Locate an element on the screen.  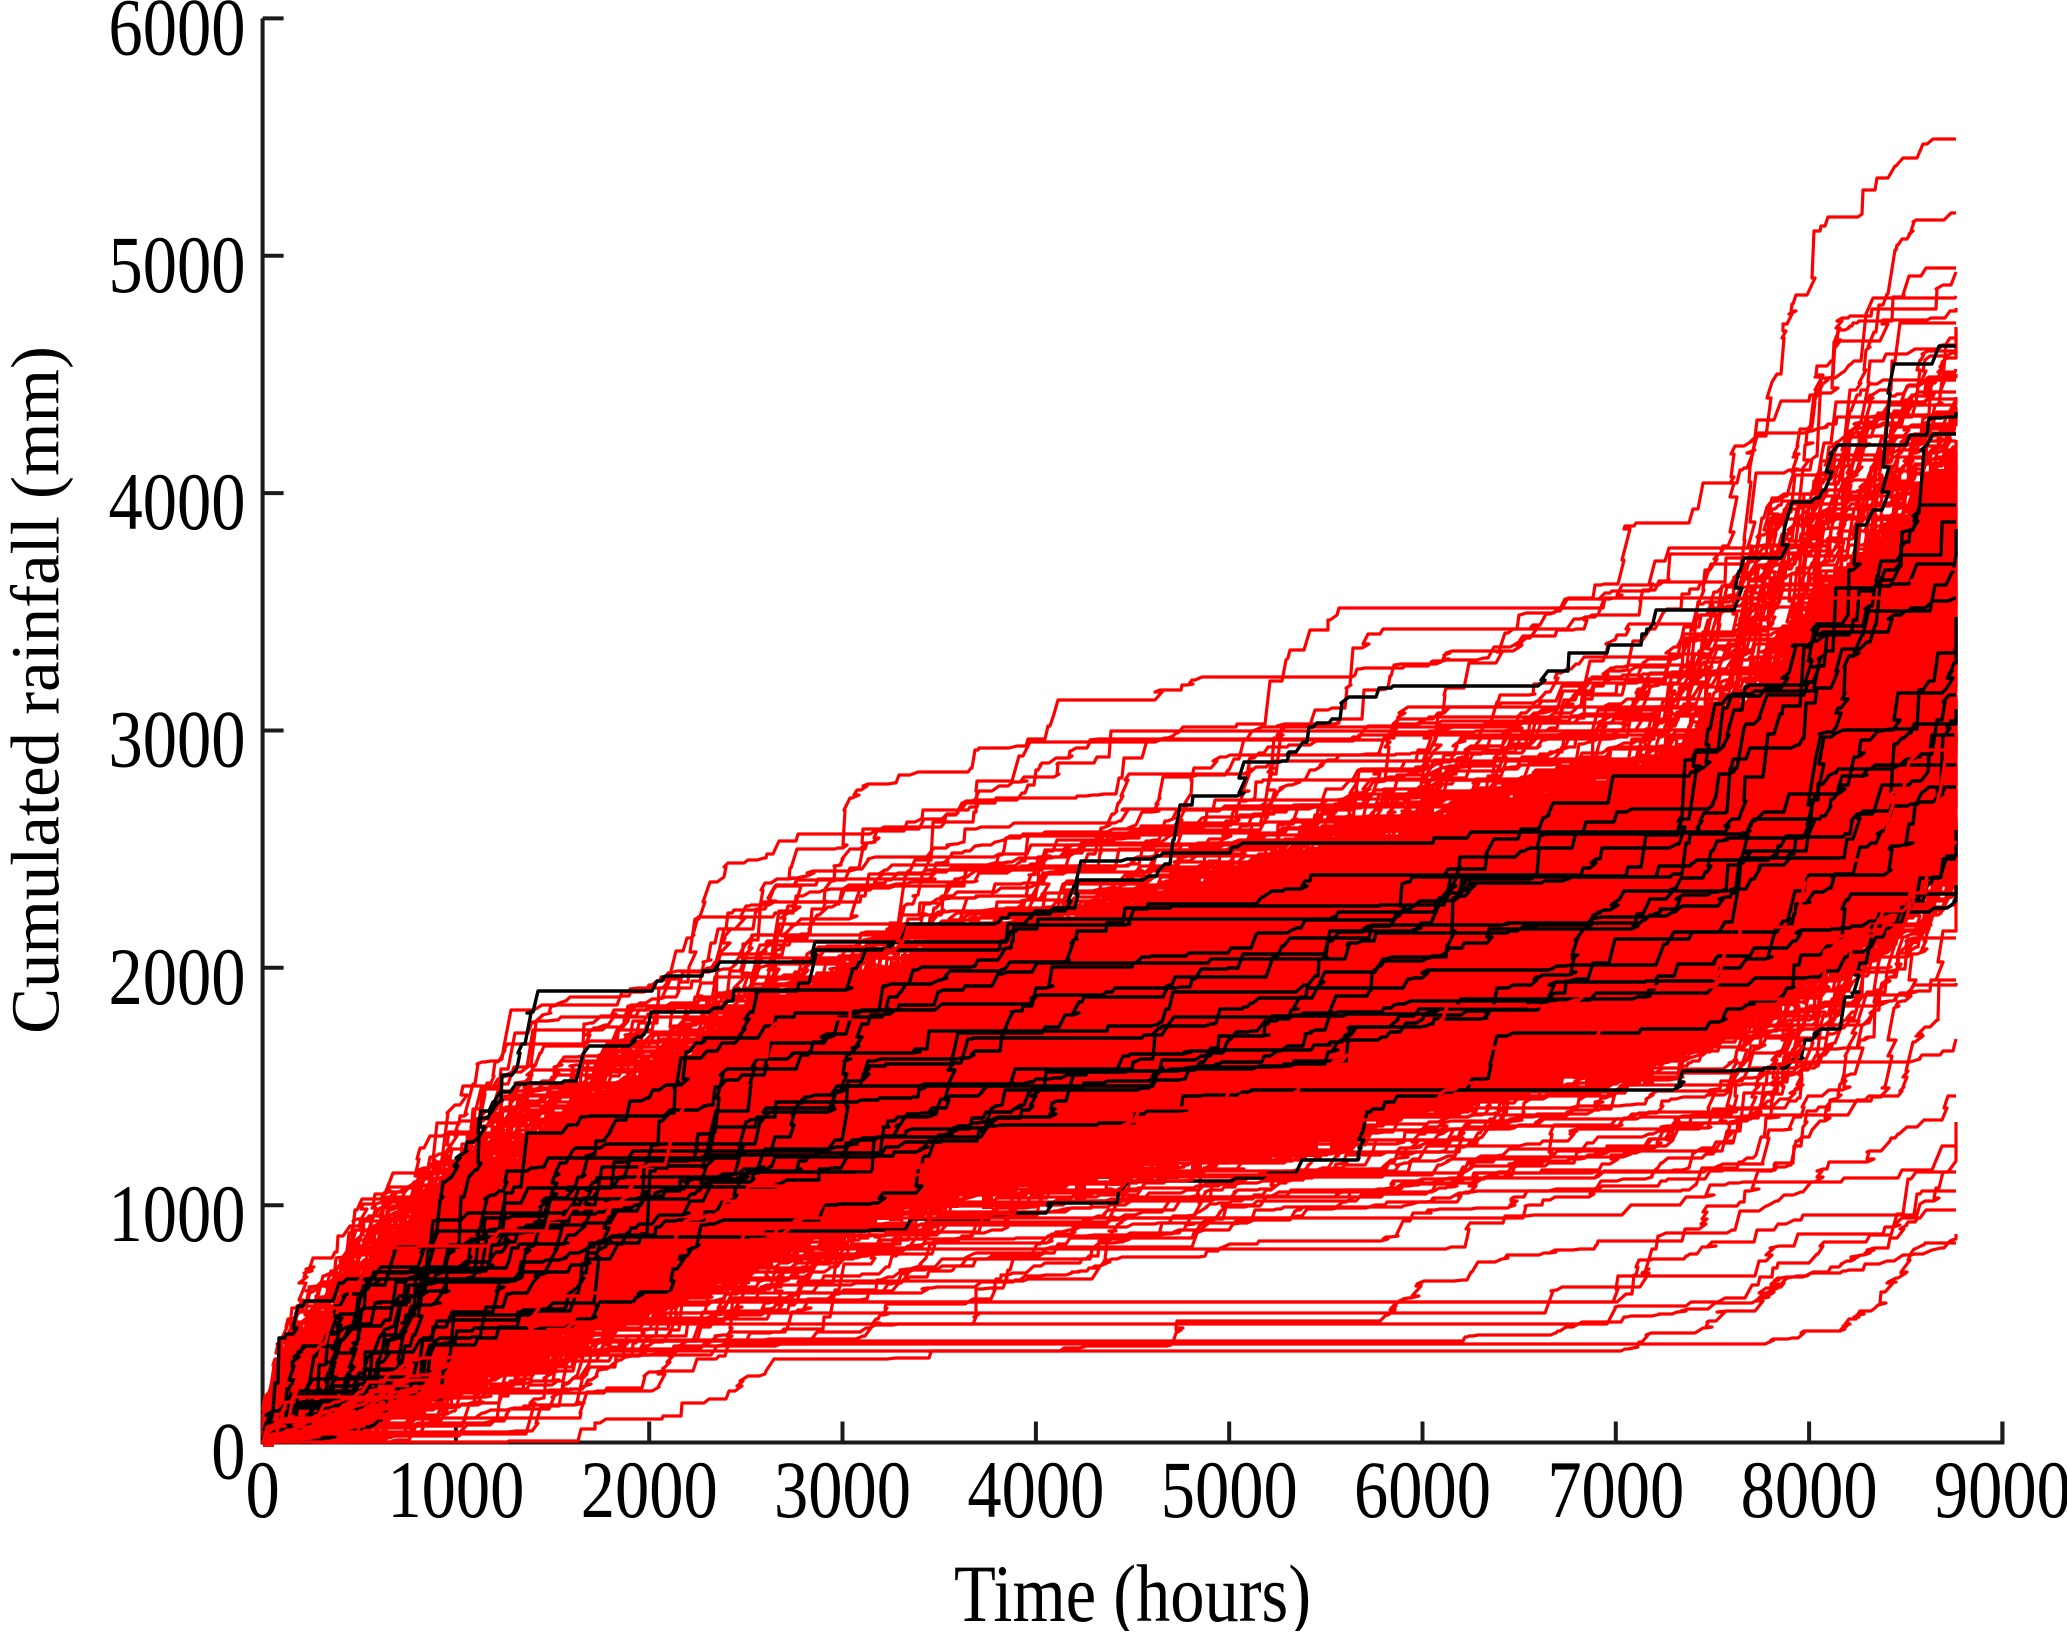
svg-text: 7000 is located at coordinates (1615, 1491).